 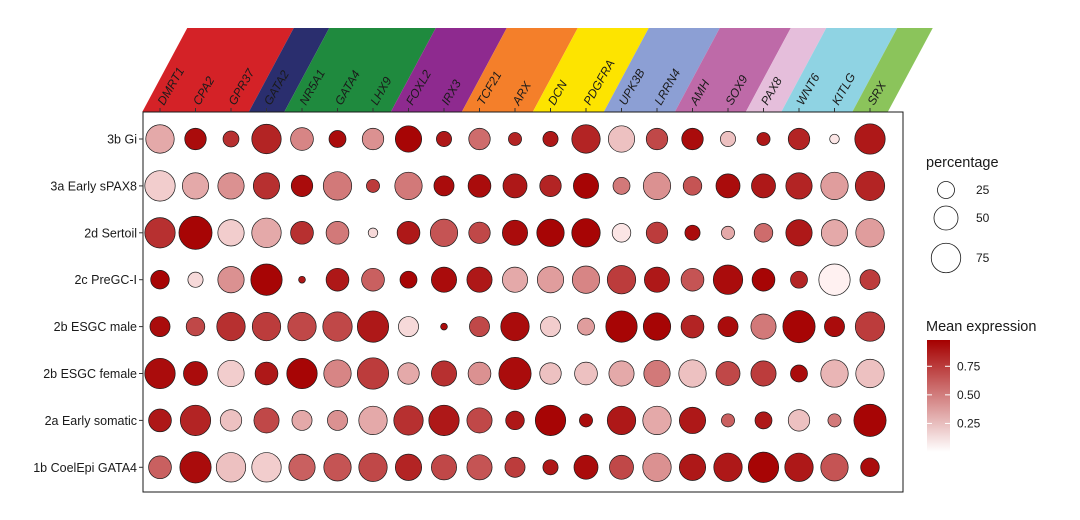 I want to click on cell-type-label: 3b Gi, so click(x=122, y=140).